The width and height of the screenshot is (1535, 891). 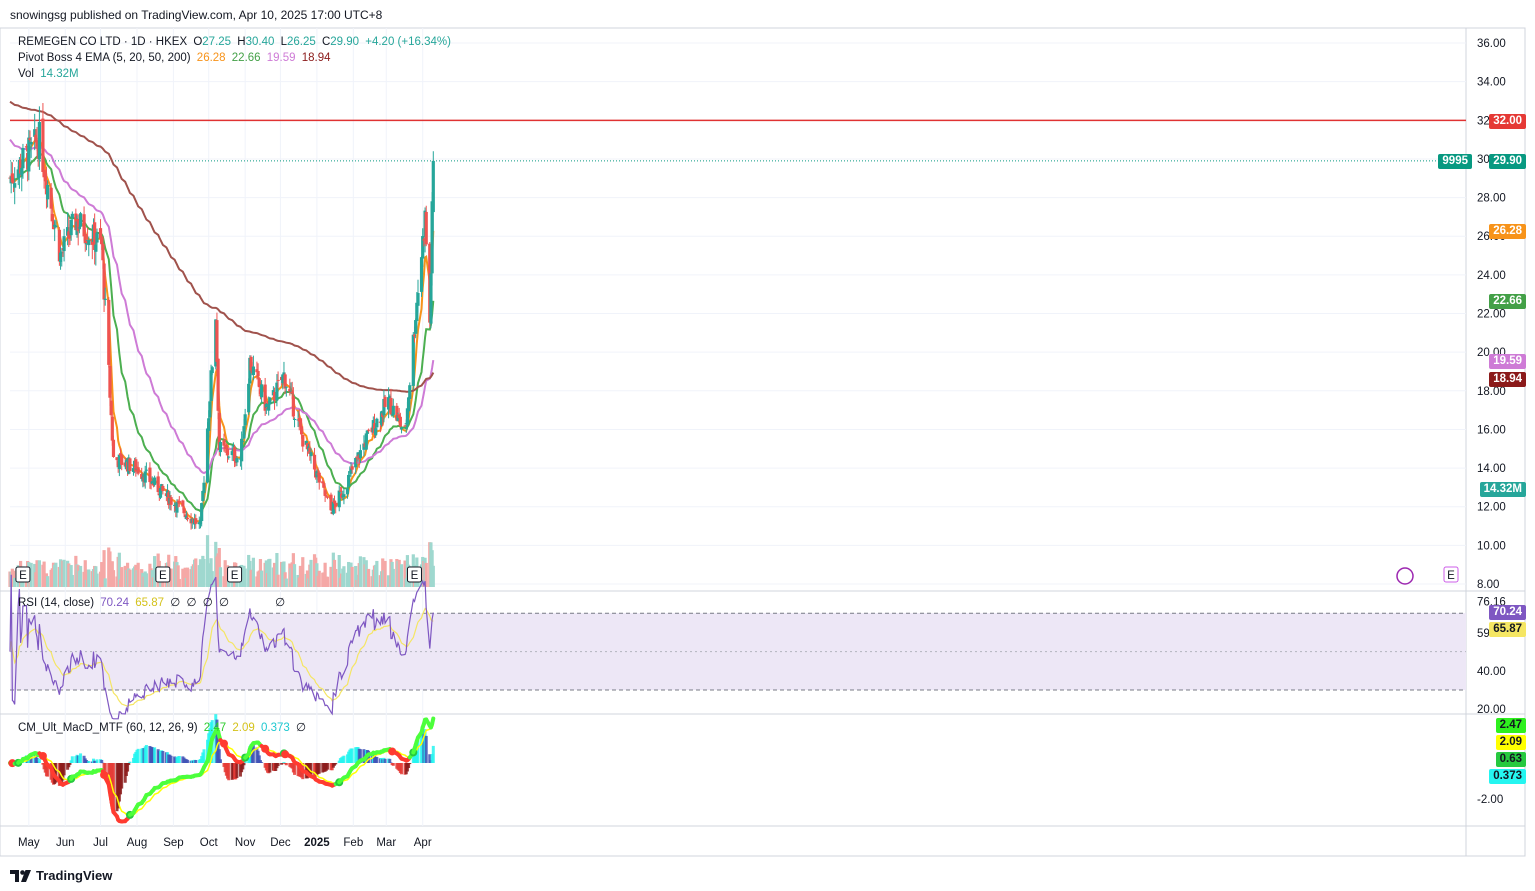 What do you see at coordinates (65, 843) in the screenshot?
I see `time-tick-label: Jun` at bounding box center [65, 843].